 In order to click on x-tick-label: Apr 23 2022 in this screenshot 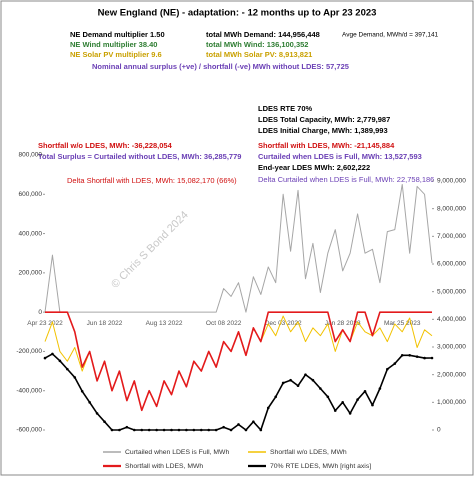, I will do `click(45, 323)`.